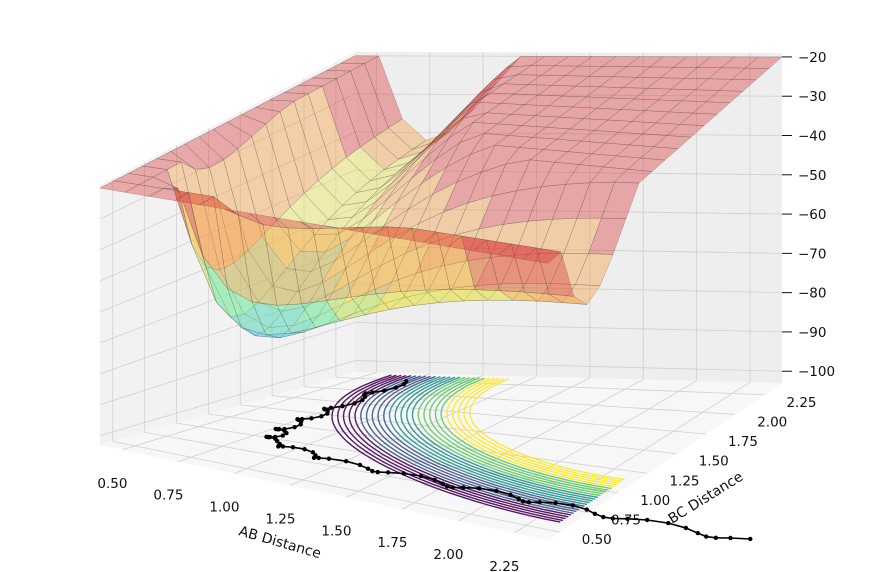 This screenshot has width=875, height=572. What do you see at coordinates (812, 215) in the screenshot?
I see `z-tick-label: −60` at bounding box center [812, 215].